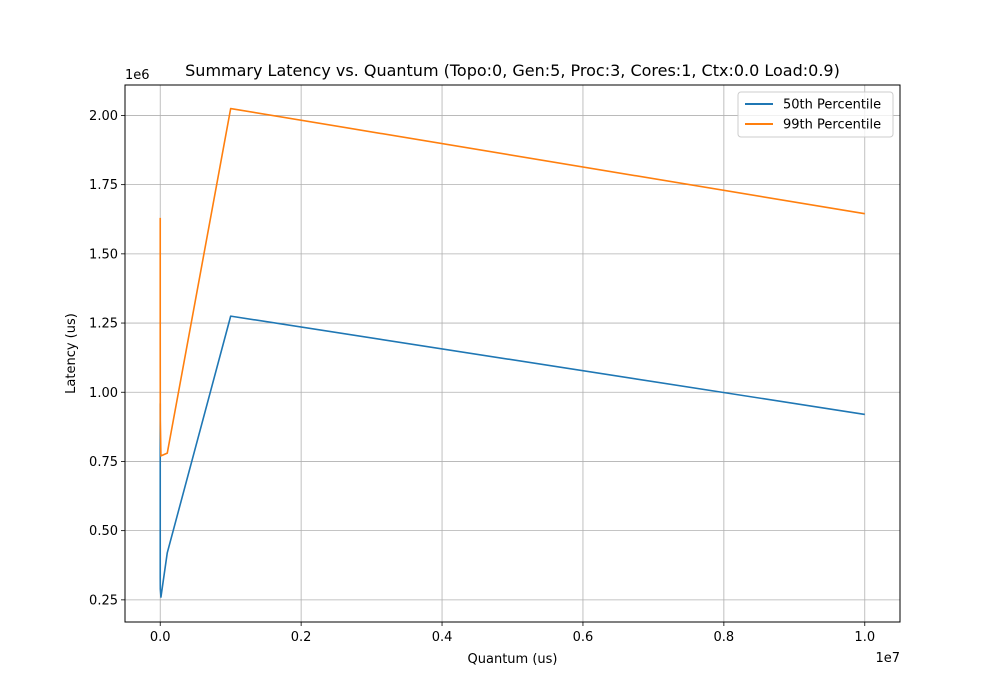 This screenshot has width=1000, height=700. Describe the element at coordinates (103, 254) in the screenshot. I see `y-tick-label: 1.50` at that location.